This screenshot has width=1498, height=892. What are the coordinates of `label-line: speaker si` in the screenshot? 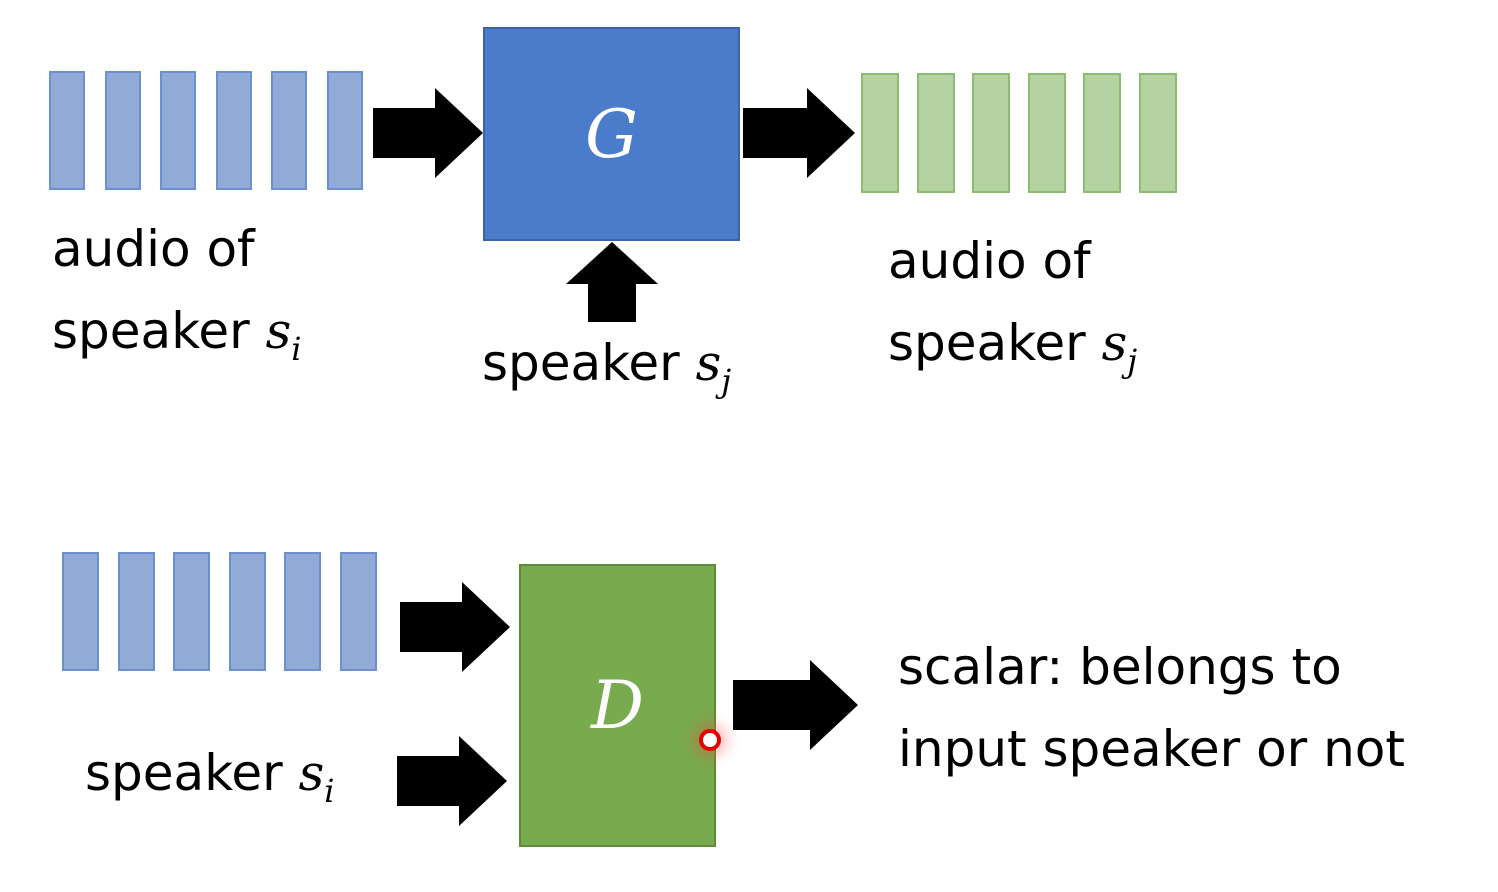 It's located at (177, 334).